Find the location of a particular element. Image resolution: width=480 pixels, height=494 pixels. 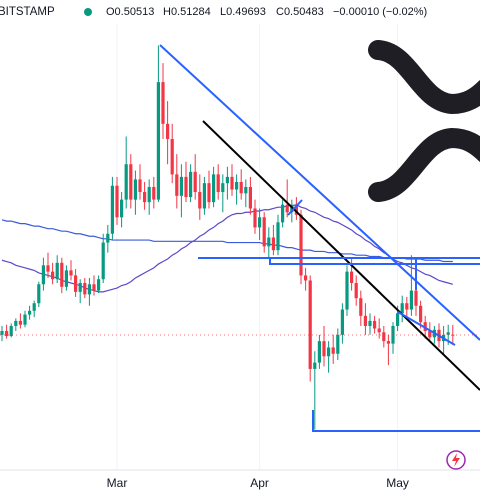

horizontal-line is located at coordinates (396, 421).